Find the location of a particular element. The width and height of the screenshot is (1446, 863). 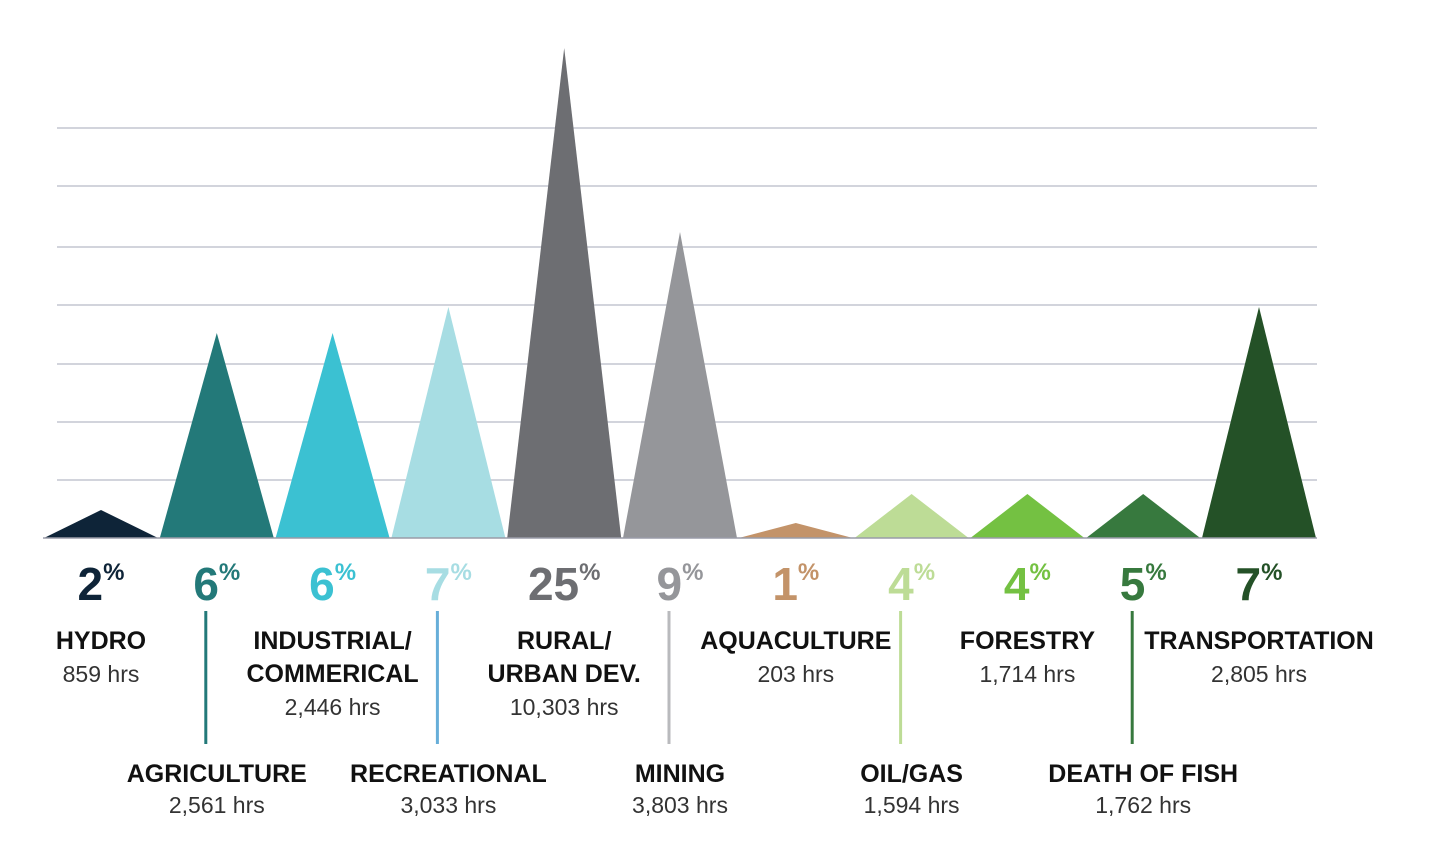

triangle-industrial-commerical is located at coordinates (332, 435).